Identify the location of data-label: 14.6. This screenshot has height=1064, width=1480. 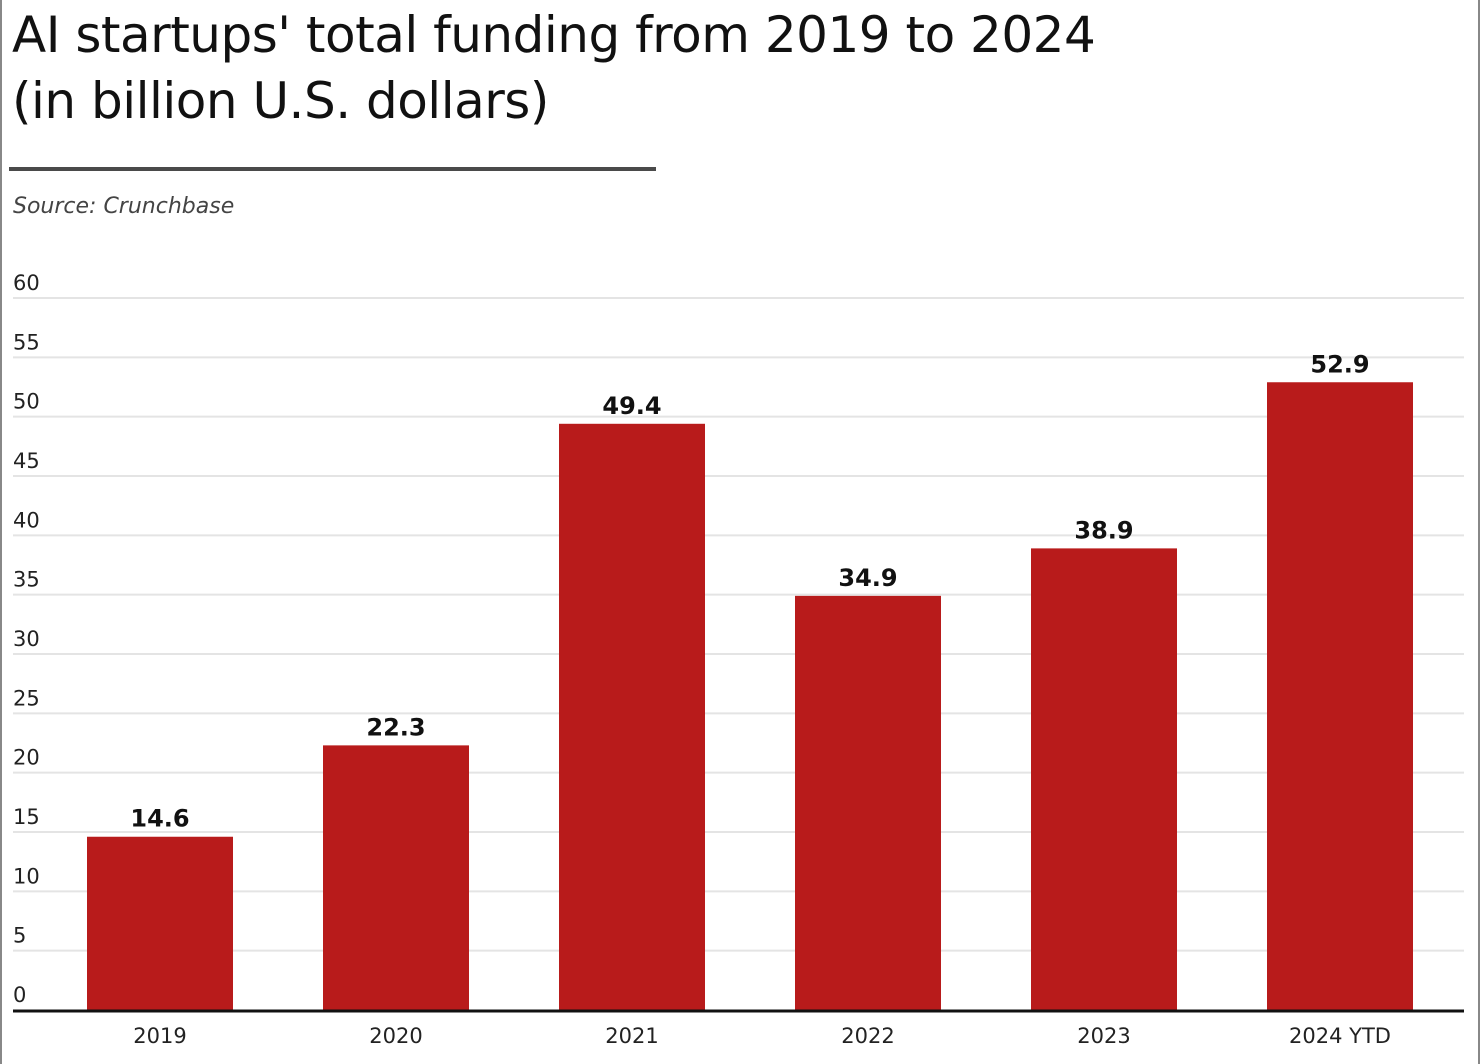
(159, 819).